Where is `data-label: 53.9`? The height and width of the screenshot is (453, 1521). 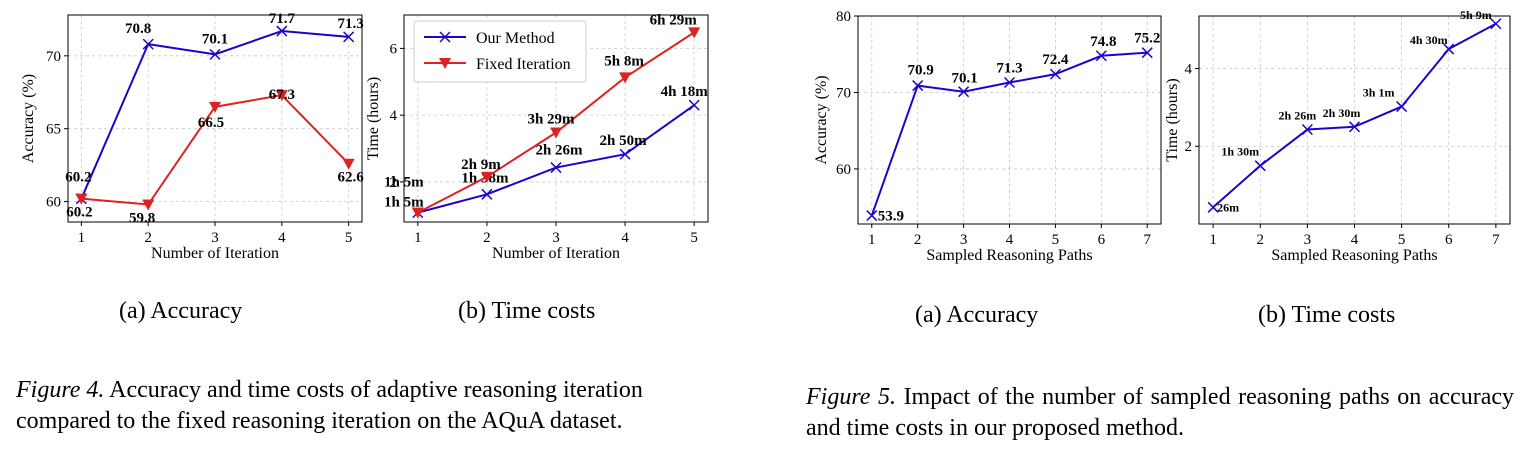
data-label: 53.9 is located at coordinates (891, 217).